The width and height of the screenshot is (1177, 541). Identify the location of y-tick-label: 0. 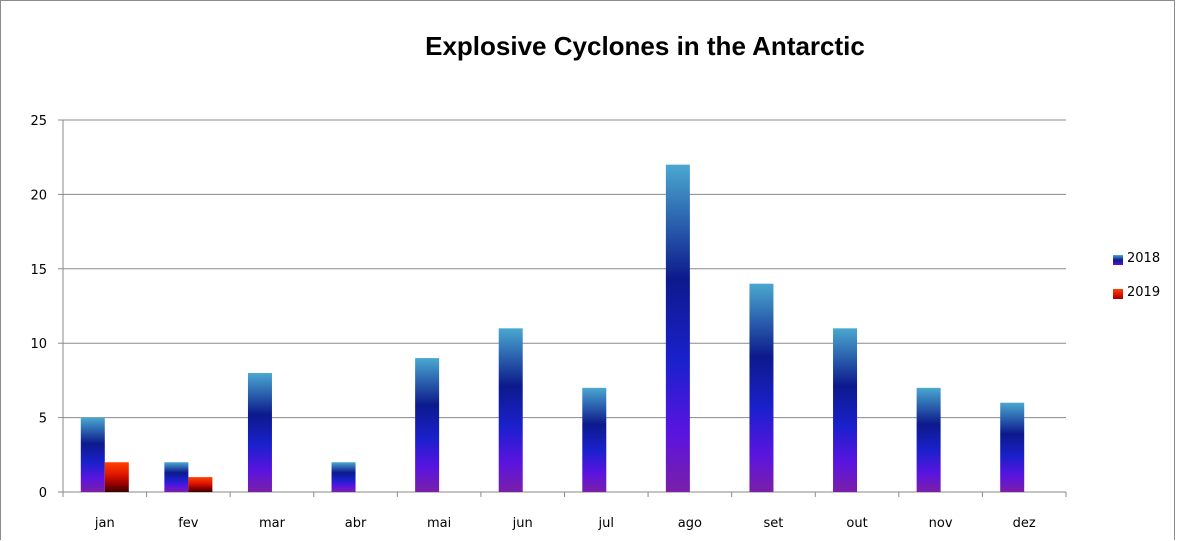
(43, 493).